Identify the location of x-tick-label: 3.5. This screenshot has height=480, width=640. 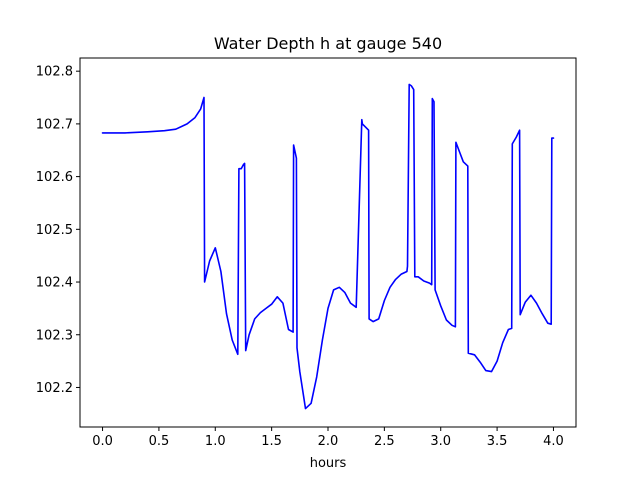
(497, 441).